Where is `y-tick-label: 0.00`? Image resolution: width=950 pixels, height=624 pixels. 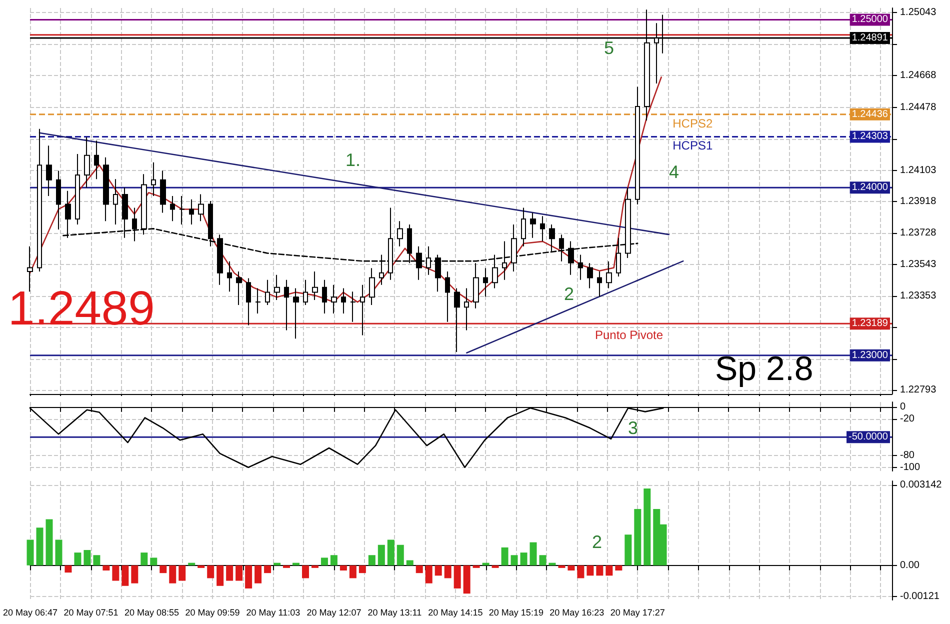
y-tick-label: 0.00 is located at coordinates (910, 565).